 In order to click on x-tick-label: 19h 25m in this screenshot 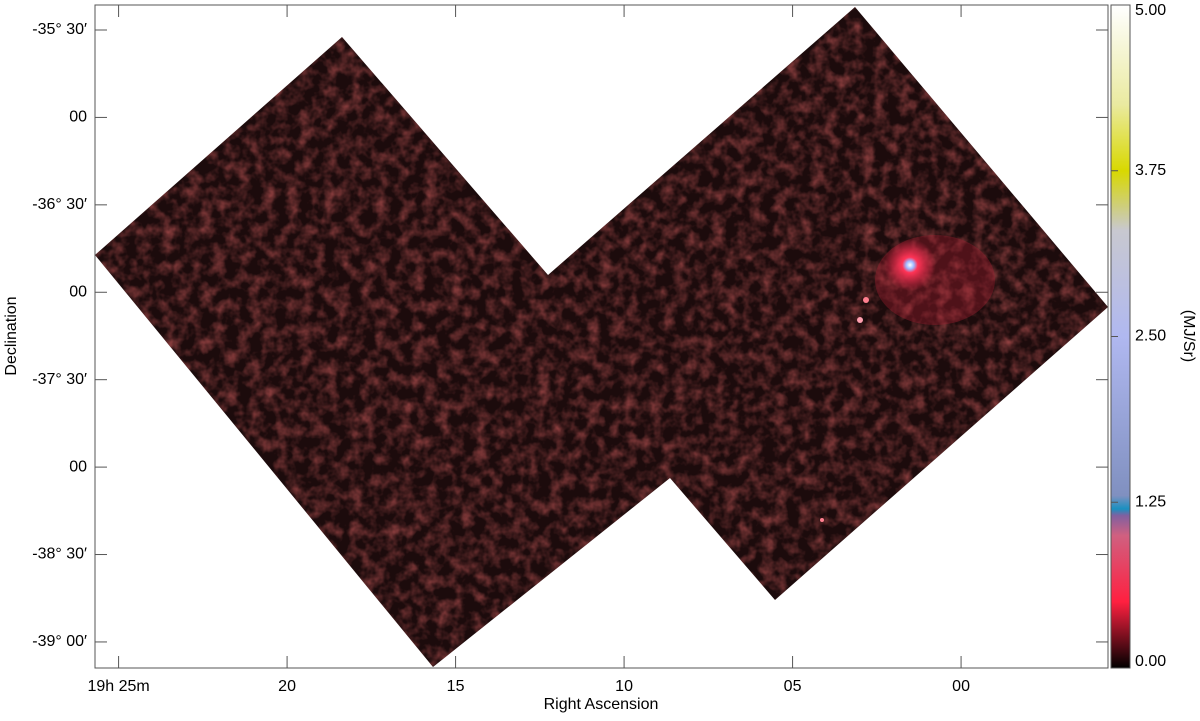, I will do `click(118, 686)`.